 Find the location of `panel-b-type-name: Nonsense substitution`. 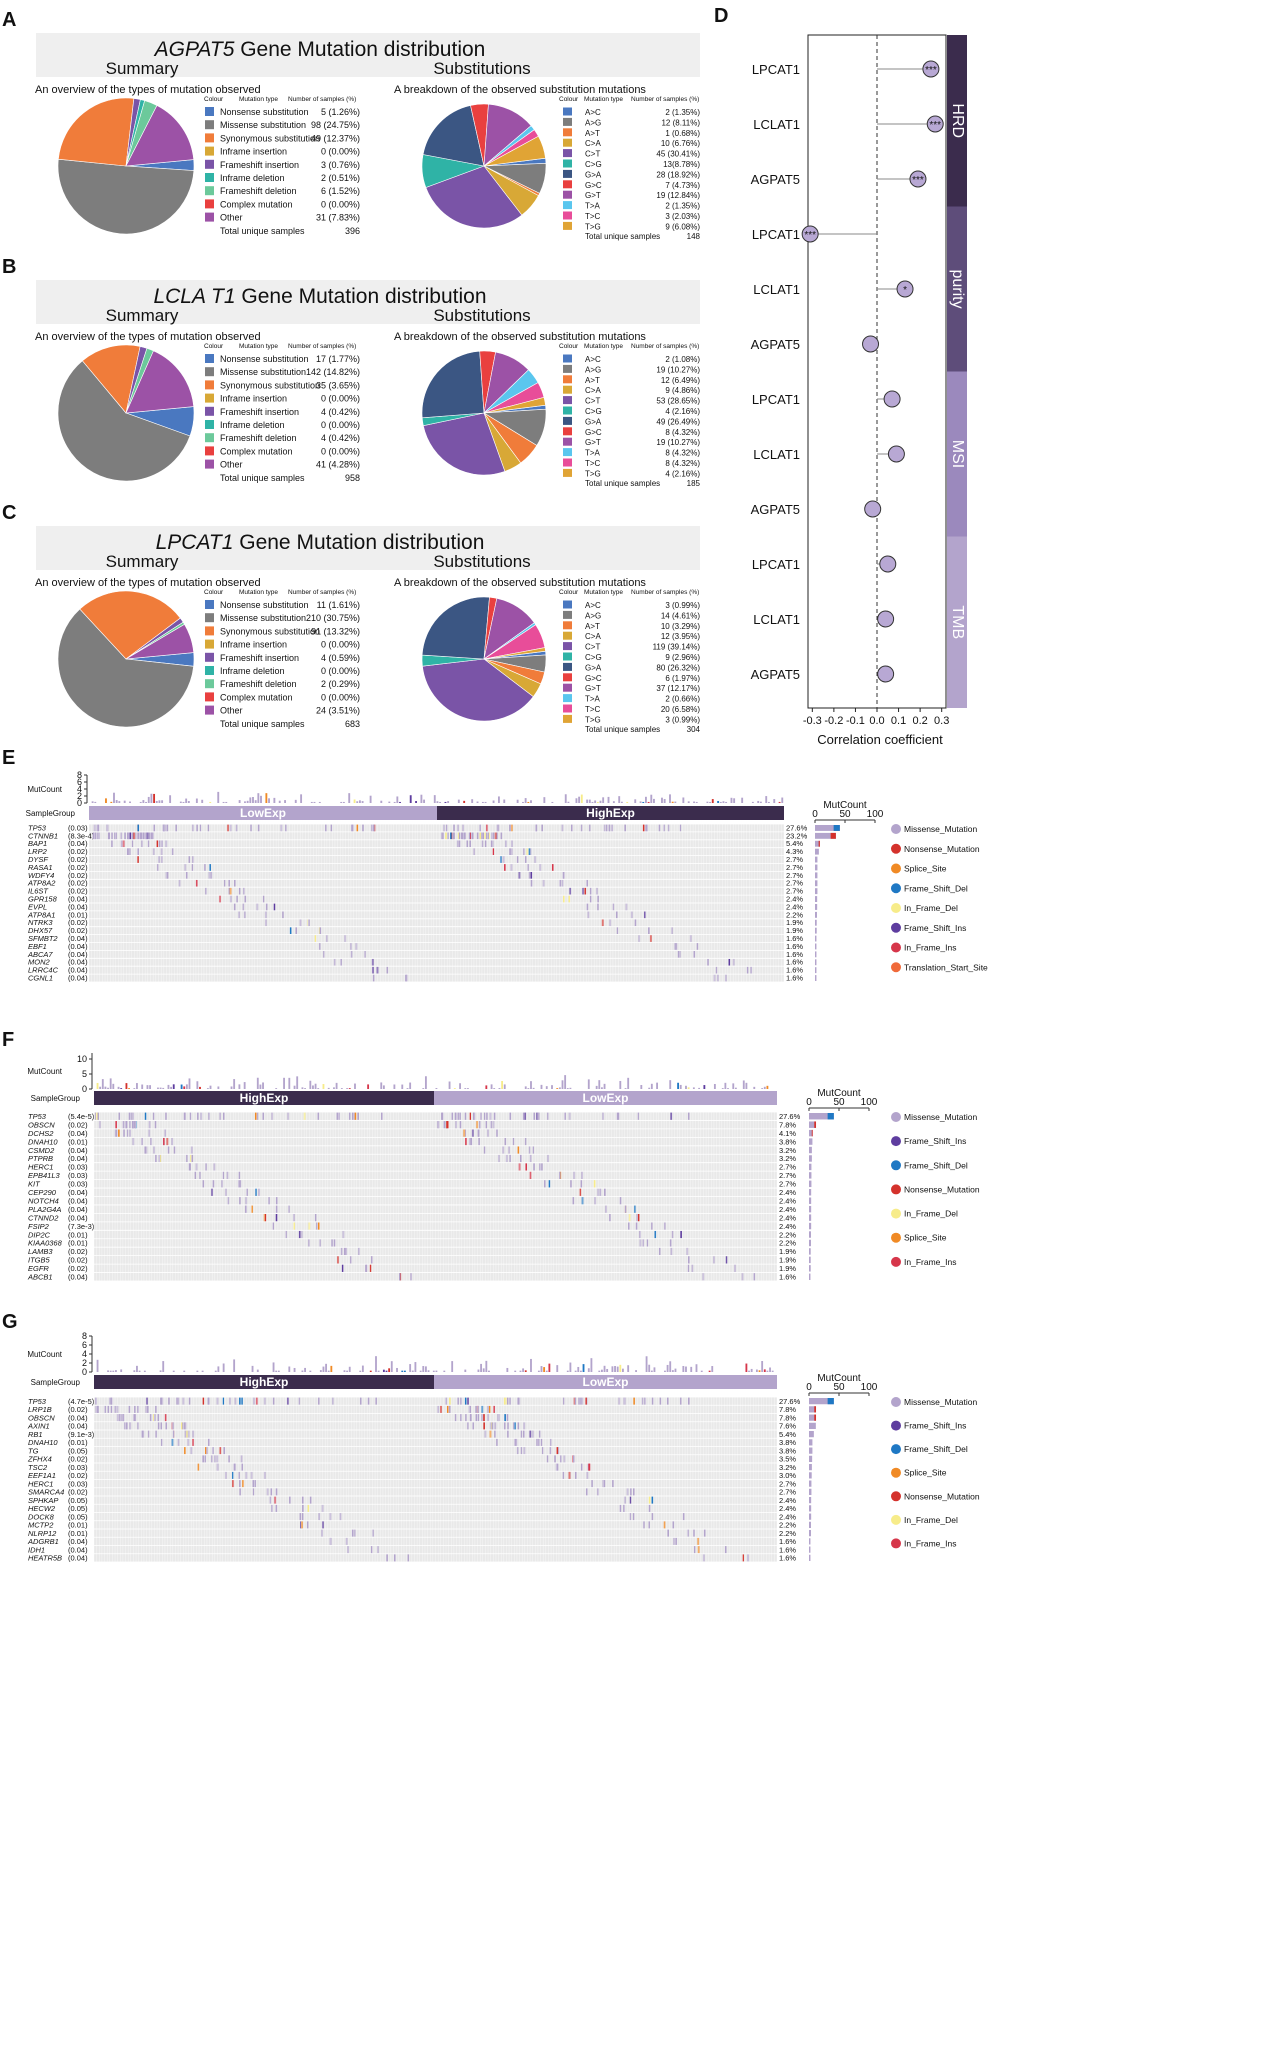

panel-b-type-name: Nonsense substitution is located at coordinates (264, 359).